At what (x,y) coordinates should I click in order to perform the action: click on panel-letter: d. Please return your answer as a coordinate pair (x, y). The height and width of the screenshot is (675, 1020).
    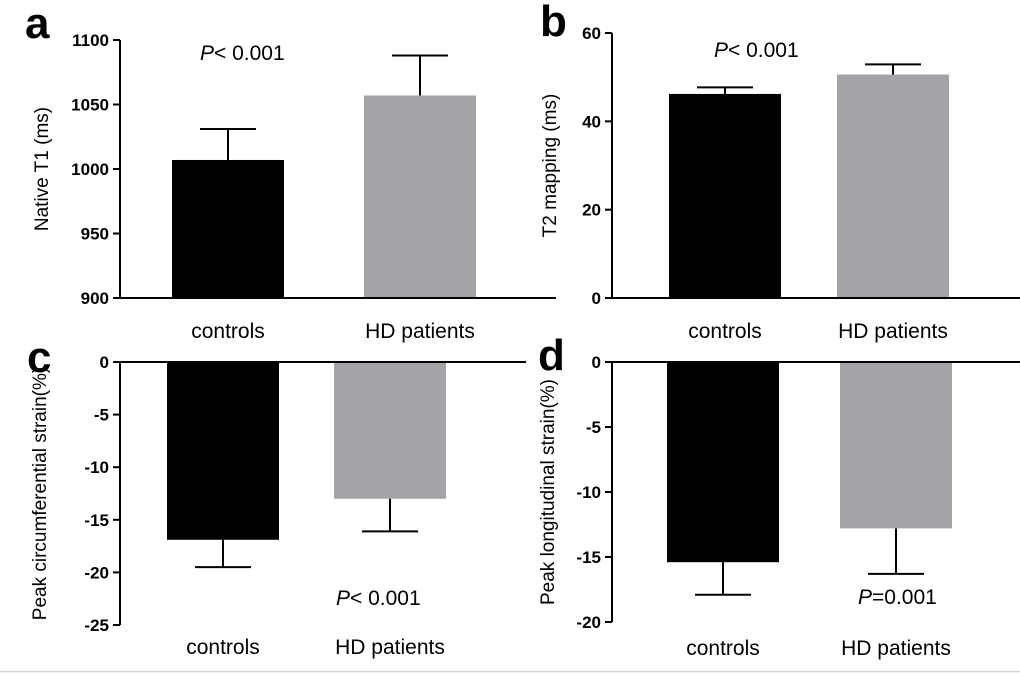
    Looking at the image, I should click on (551, 355).